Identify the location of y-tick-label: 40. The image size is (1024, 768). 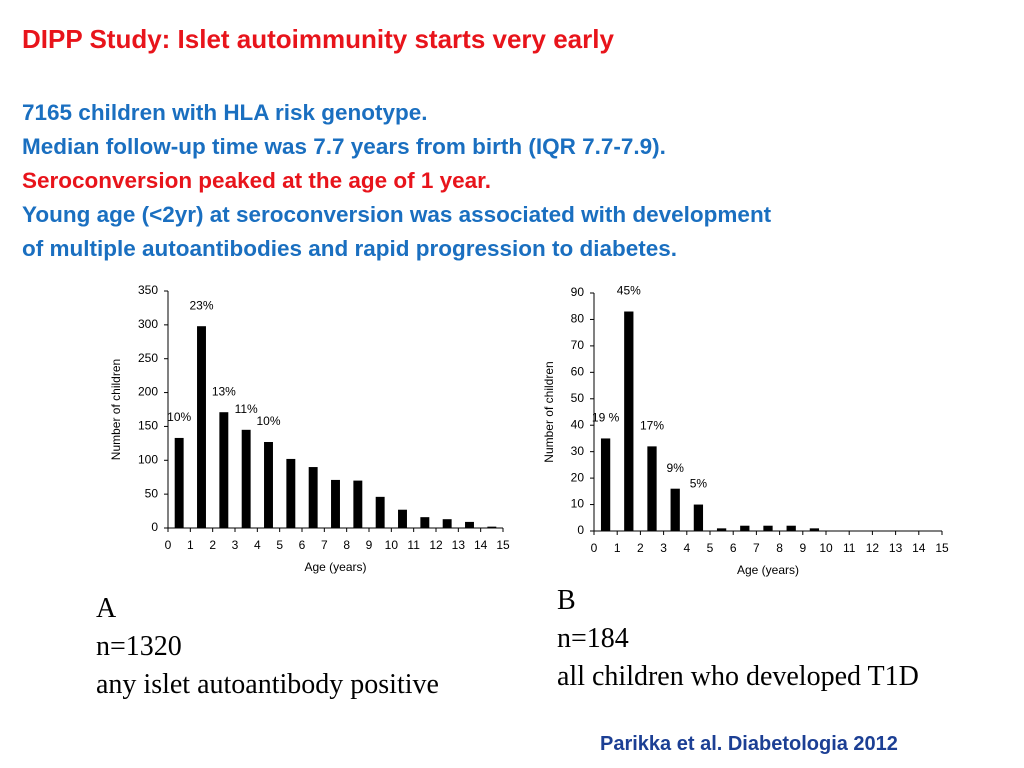
(578, 424).